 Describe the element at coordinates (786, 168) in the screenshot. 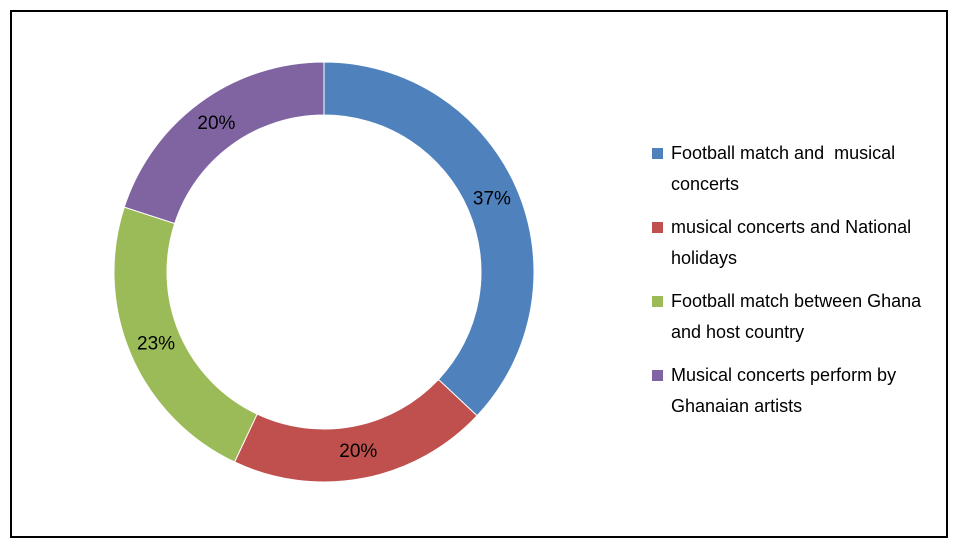

I see `legend-label: Football match and musical concerts` at that location.